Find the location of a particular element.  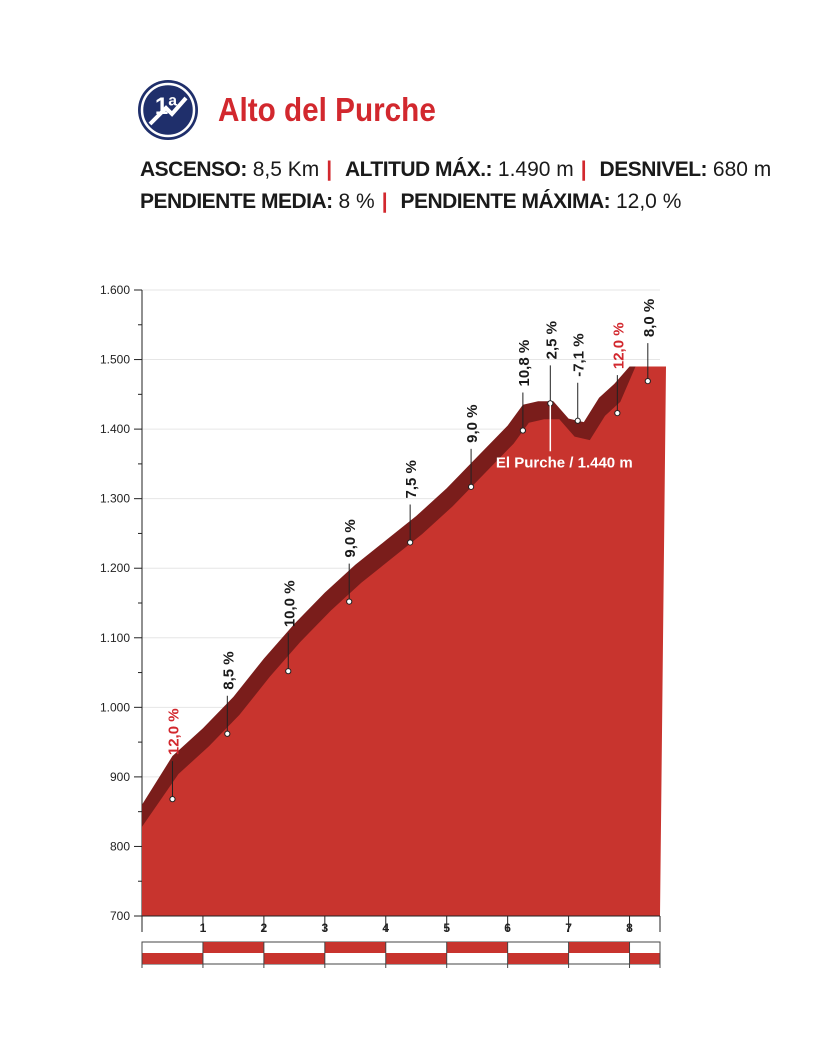

gradient-label: 10,8 % is located at coordinates (524, 363).